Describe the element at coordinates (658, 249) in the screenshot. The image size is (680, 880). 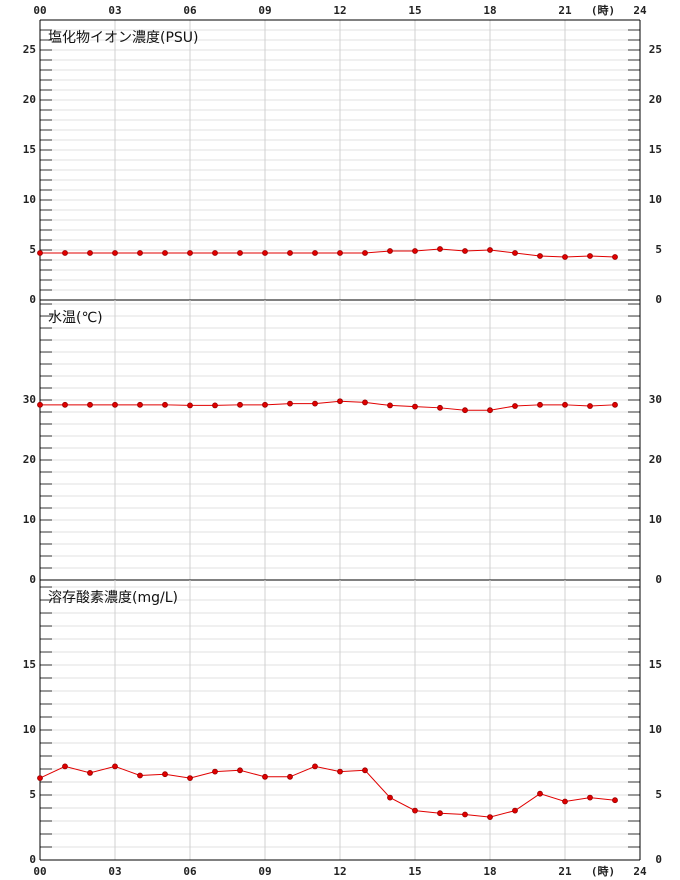
I see `y-tick-label-right: 5` at that location.